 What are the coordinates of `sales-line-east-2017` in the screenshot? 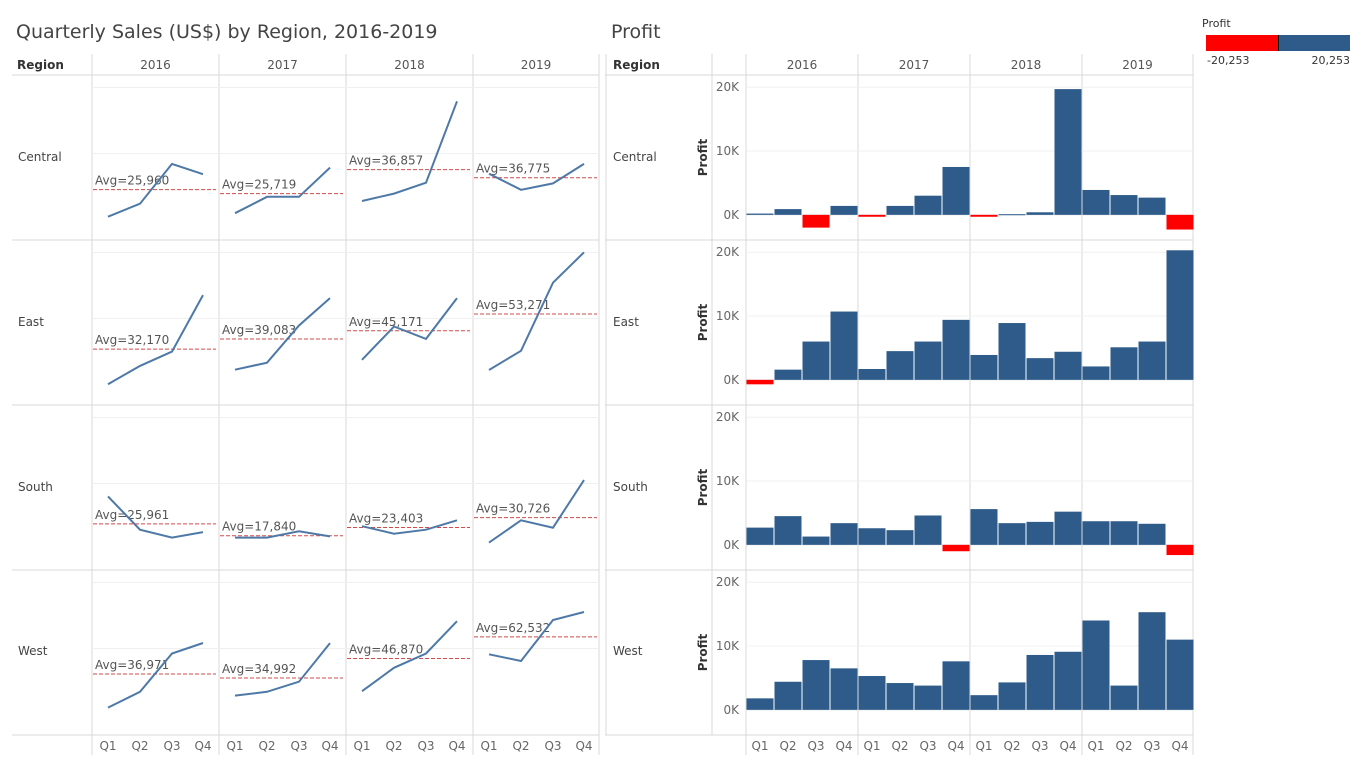 It's located at (282, 334).